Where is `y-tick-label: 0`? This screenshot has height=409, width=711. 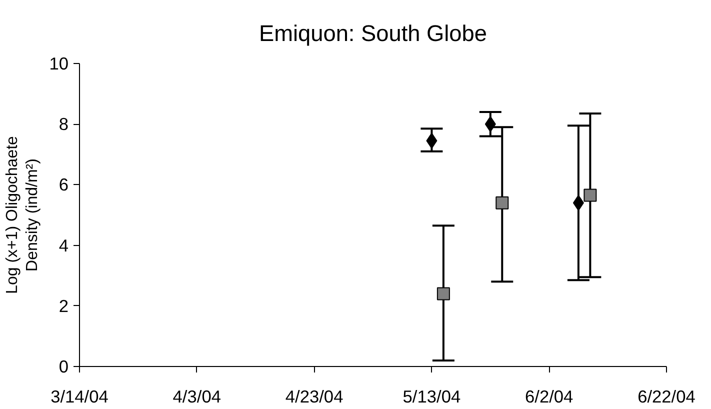 y-tick-label: 0 is located at coordinates (63, 366).